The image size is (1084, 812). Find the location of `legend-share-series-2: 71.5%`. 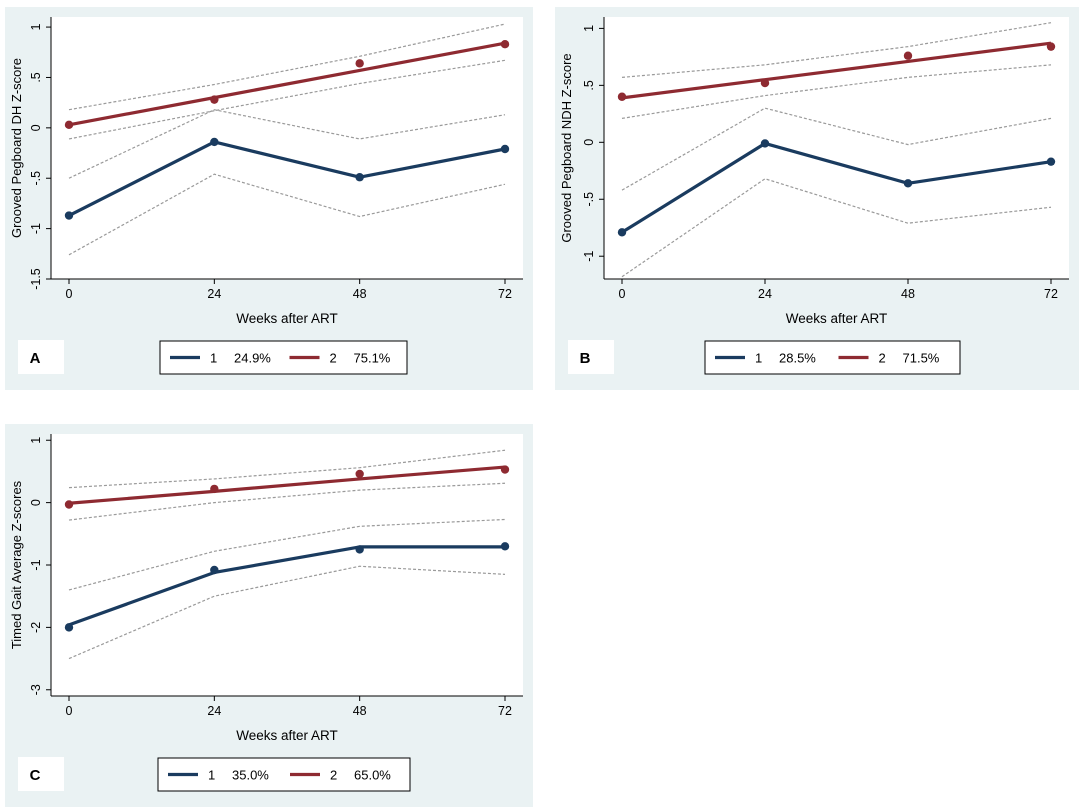

legend-share-series-2: 71.5% is located at coordinates (921, 358).